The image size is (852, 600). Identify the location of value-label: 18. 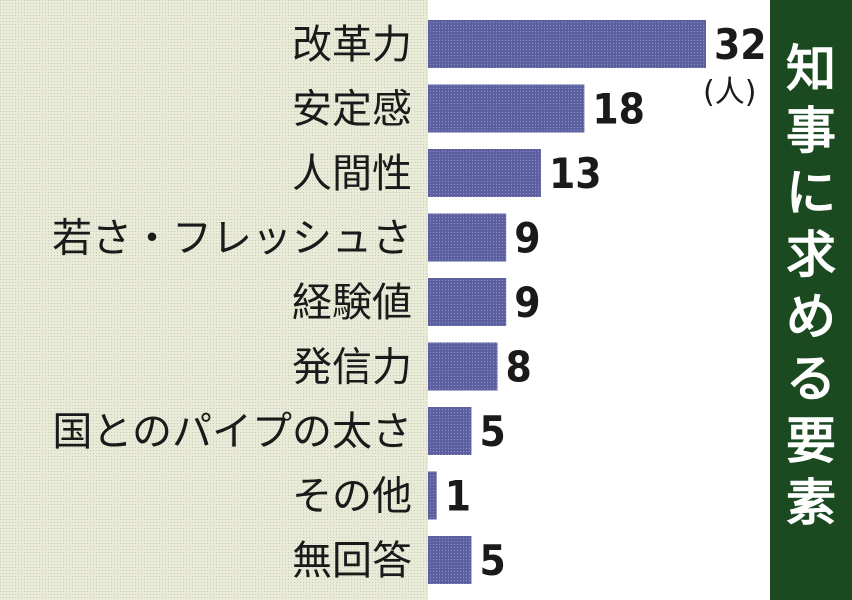
(618, 109).